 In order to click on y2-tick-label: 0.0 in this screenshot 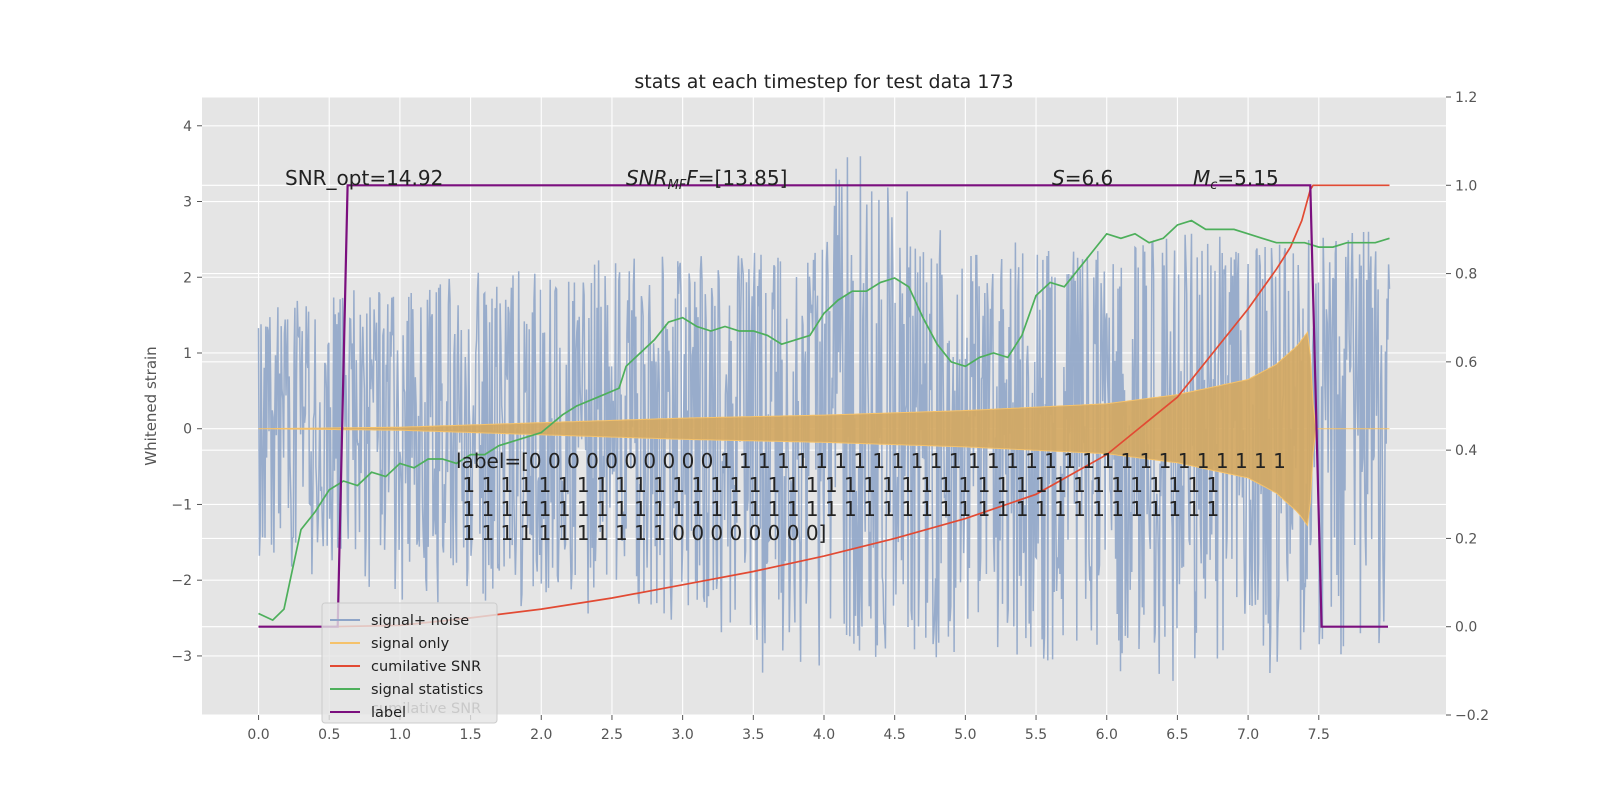, I will do `click(1466, 628)`.